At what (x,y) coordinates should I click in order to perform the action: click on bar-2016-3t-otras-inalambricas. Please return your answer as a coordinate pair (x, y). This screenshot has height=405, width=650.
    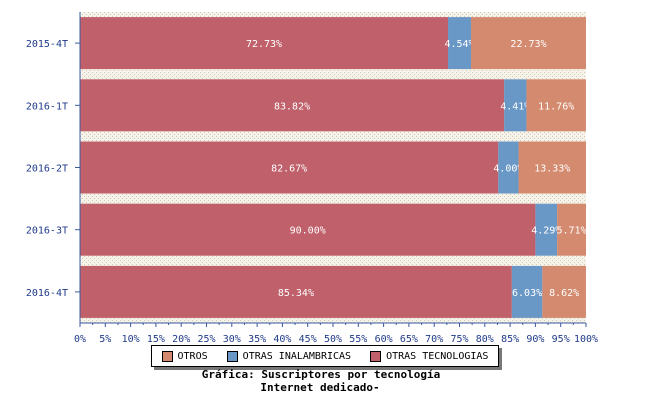
    Looking at the image, I should click on (546, 229).